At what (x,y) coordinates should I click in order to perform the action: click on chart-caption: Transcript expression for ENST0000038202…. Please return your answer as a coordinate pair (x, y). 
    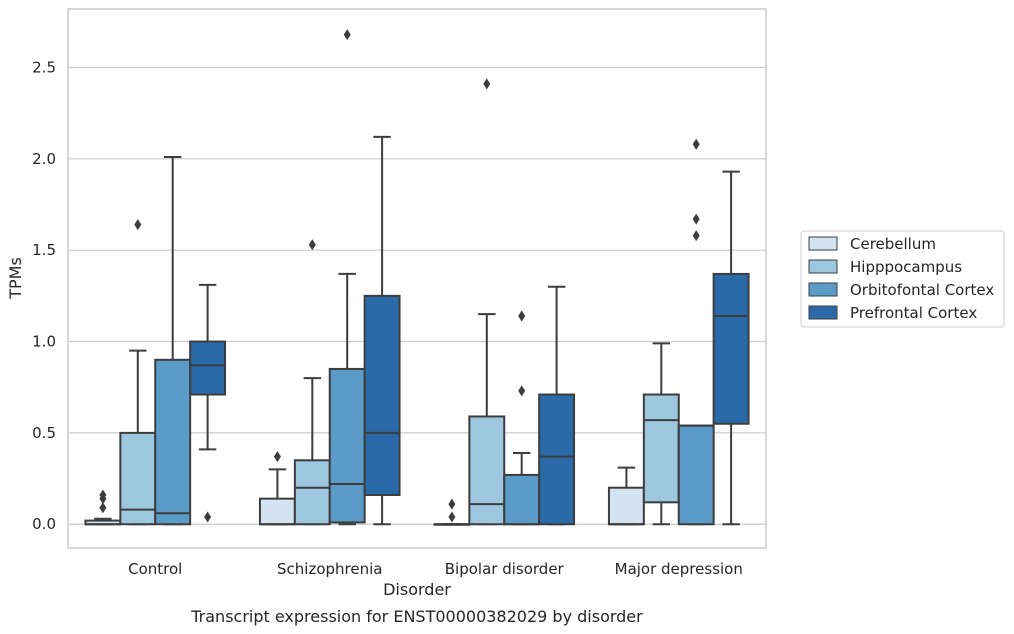
    Looking at the image, I should click on (416, 616).